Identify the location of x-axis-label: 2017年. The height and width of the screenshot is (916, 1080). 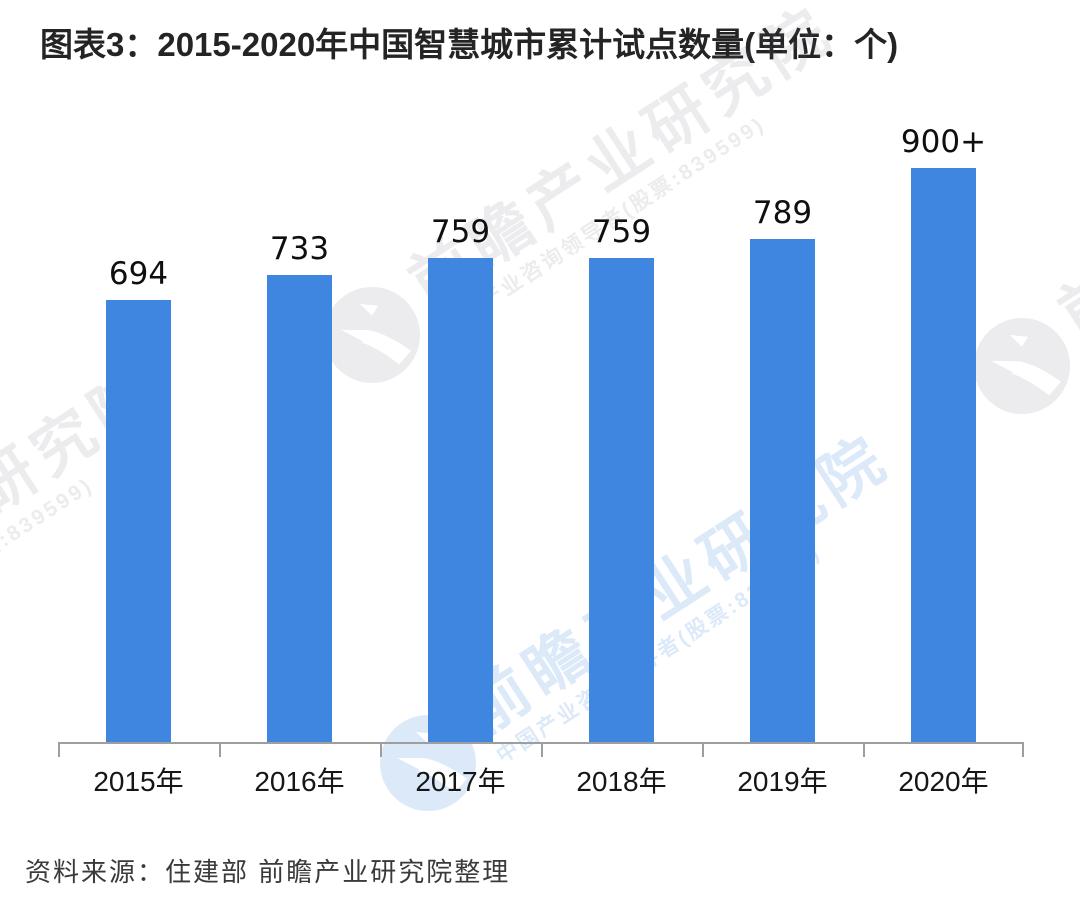
(460, 781).